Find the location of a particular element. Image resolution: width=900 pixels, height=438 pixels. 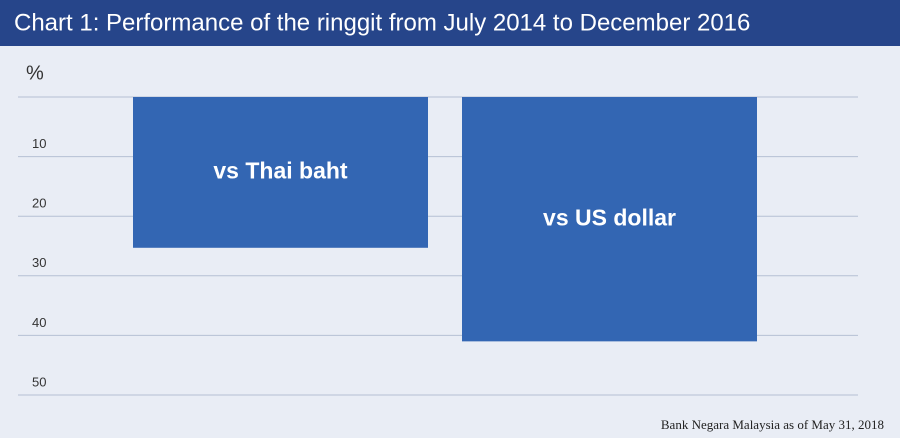

y-tick-label: 30 is located at coordinates (39, 262).